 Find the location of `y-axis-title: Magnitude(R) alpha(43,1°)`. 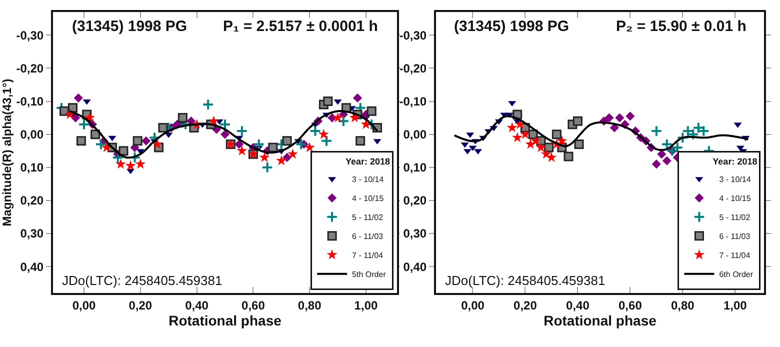

y-axis-title: Magnitude(R) alpha(43,1°) is located at coordinates (7, 152).